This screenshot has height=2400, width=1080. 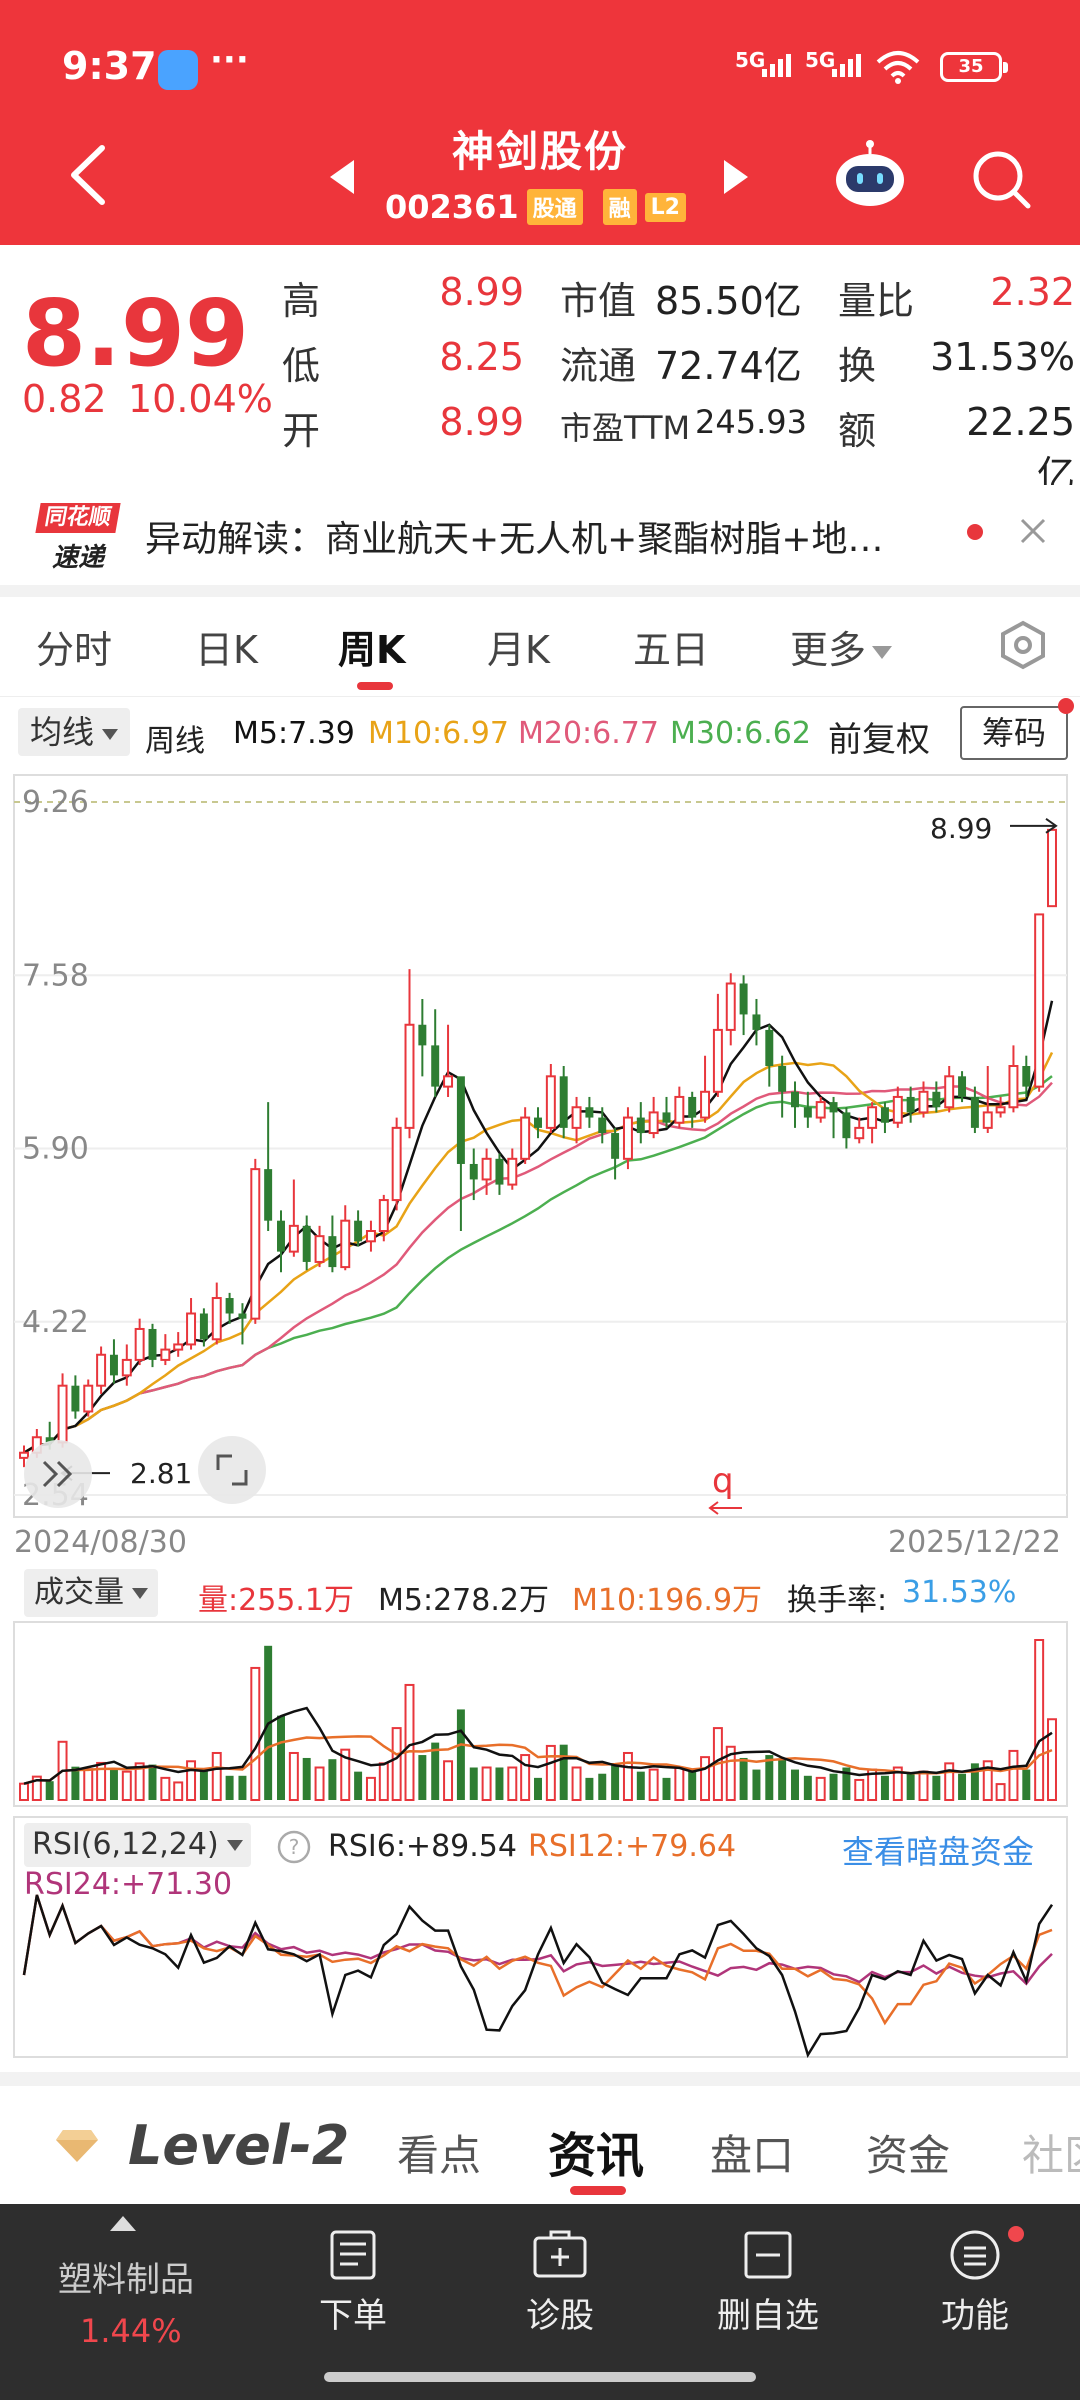 What do you see at coordinates (540, 2079) in the screenshot?
I see `section-separator` at bounding box center [540, 2079].